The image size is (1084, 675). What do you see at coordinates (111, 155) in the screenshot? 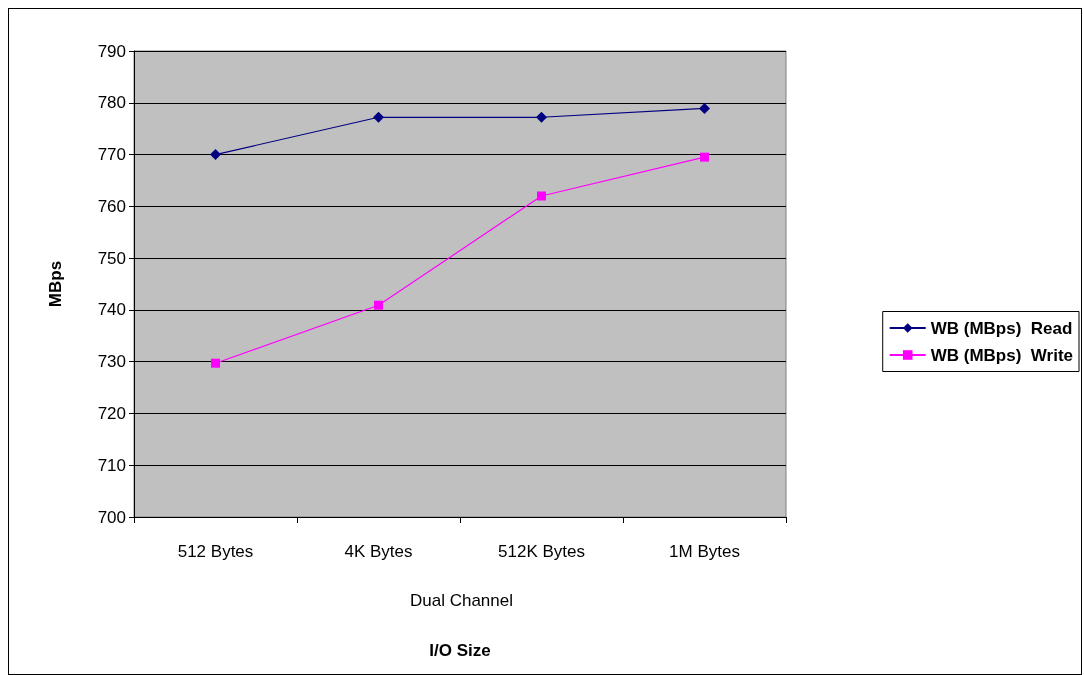
I see `y-tick-label: 770` at bounding box center [111, 155].